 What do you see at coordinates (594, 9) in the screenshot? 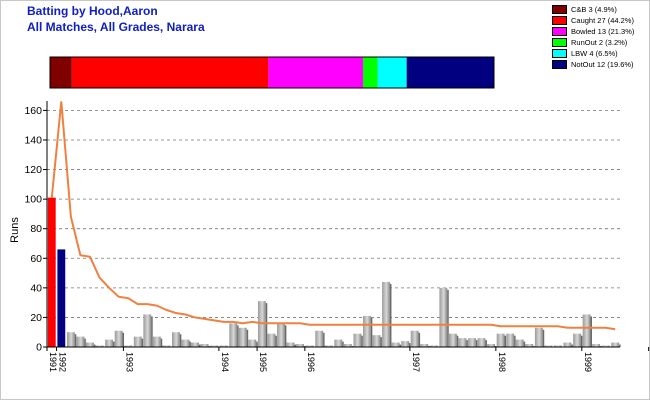
I see `legend-label: C&B 3 (4.9%)` at bounding box center [594, 9].